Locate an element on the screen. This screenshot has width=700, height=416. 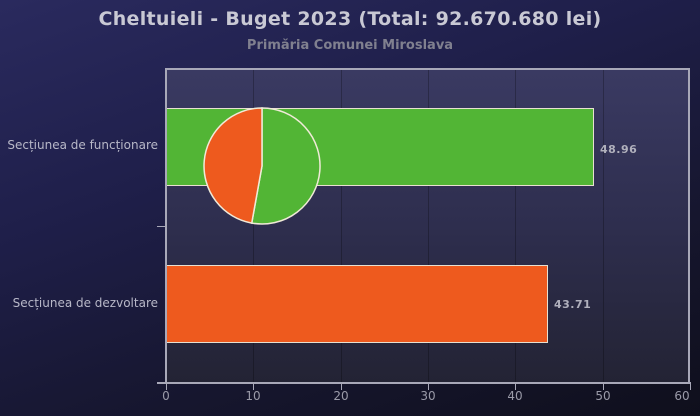
x-tick-label: 20 is located at coordinates (341, 396).